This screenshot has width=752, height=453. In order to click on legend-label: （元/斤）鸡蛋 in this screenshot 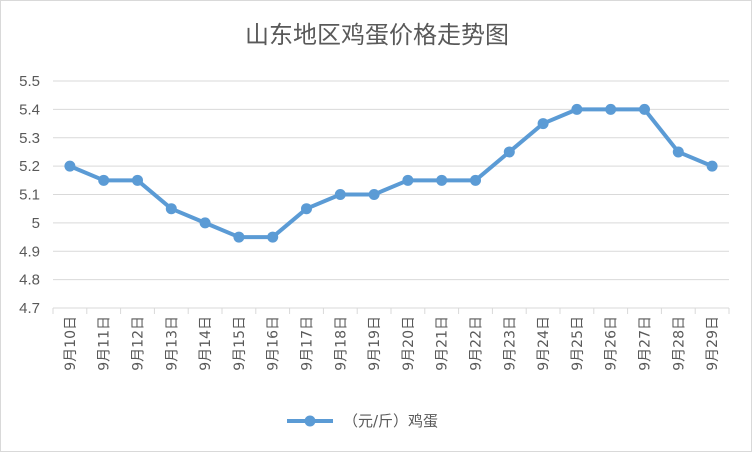, I will do `click(390, 421)`.